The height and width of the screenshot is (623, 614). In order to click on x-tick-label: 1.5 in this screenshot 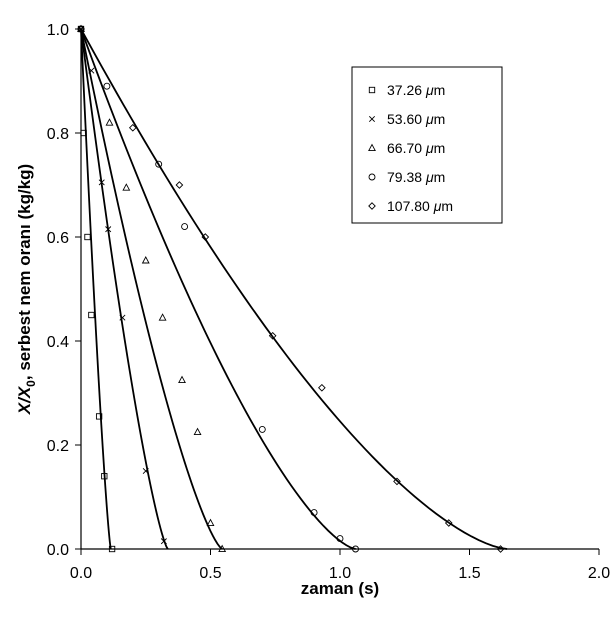, I will do `click(469, 573)`.